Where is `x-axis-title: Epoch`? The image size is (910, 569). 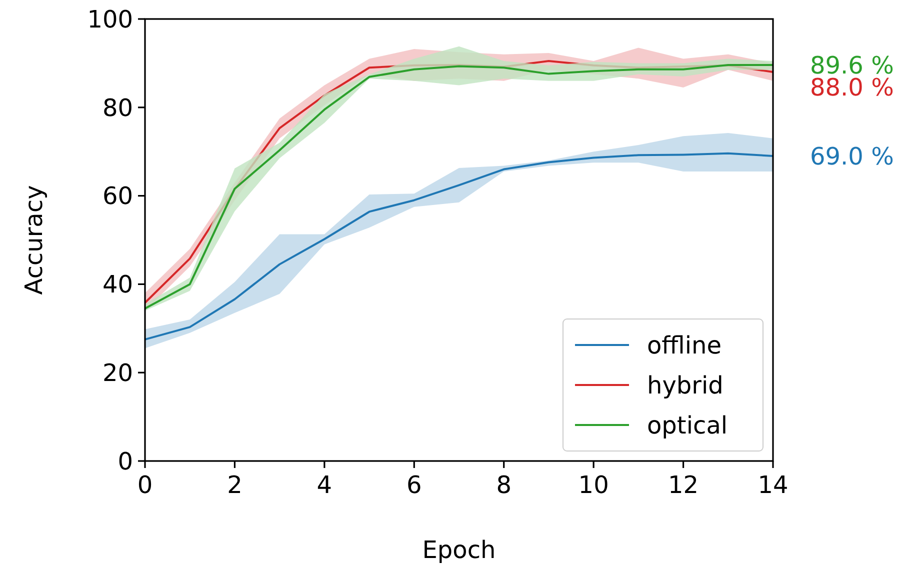 x-axis-title: Epoch is located at coordinates (459, 550).